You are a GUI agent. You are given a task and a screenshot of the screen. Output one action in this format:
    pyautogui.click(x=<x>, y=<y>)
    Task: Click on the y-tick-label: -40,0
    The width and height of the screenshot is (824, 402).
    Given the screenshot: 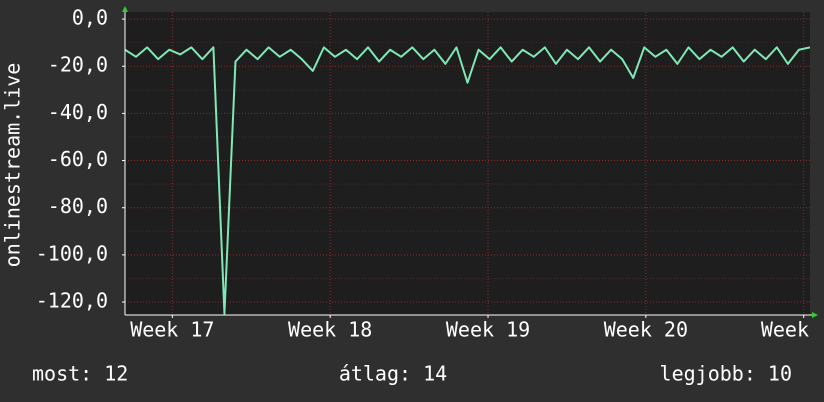 What is the action you would take?
    pyautogui.click(x=78, y=112)
    